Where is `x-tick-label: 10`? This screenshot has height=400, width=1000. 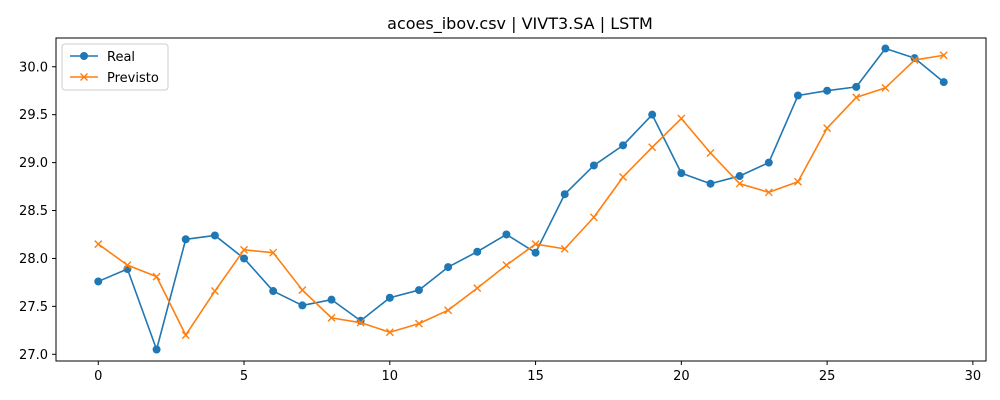 x-tick-label: 10 is located at coordinates (390, 376).